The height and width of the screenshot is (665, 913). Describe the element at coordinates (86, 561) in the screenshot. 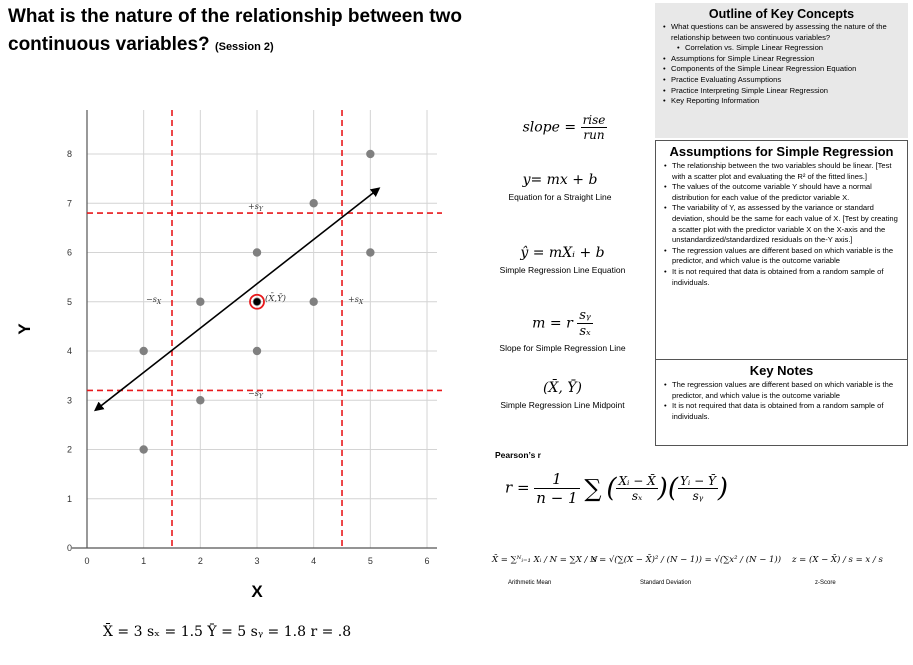

I see `x-tick-label: 0` at that location.